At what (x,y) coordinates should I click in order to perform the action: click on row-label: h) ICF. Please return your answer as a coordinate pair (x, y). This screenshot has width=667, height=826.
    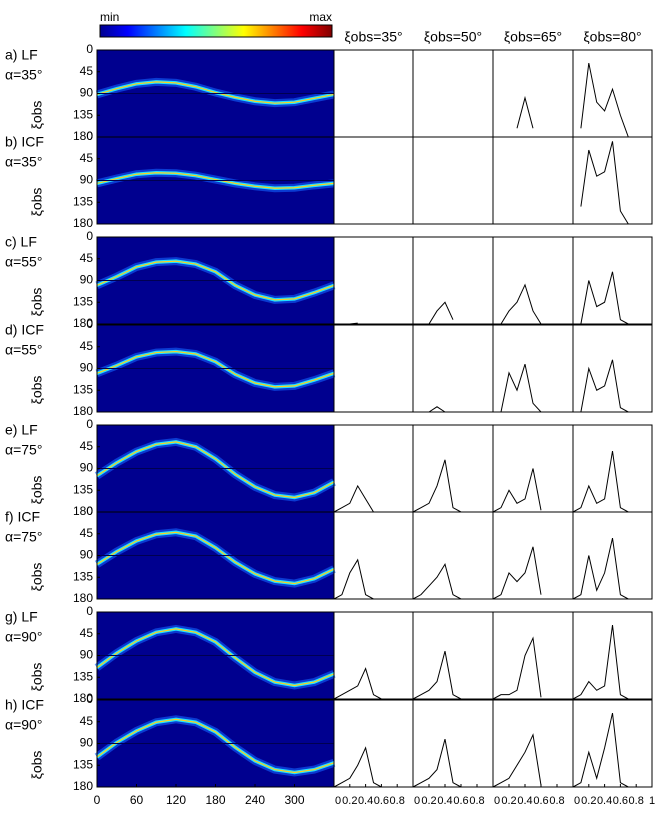
    Looking at the image, I should click on (24, 705).